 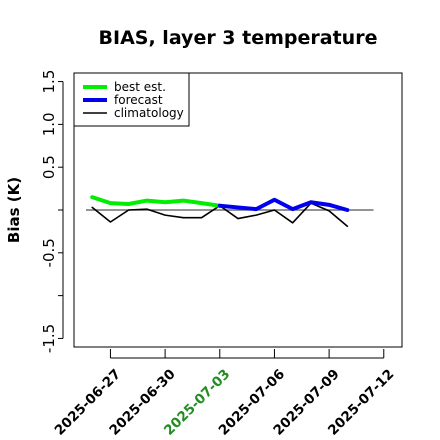 I want to click on legend-entry: best est., so click(x=140, y=87).